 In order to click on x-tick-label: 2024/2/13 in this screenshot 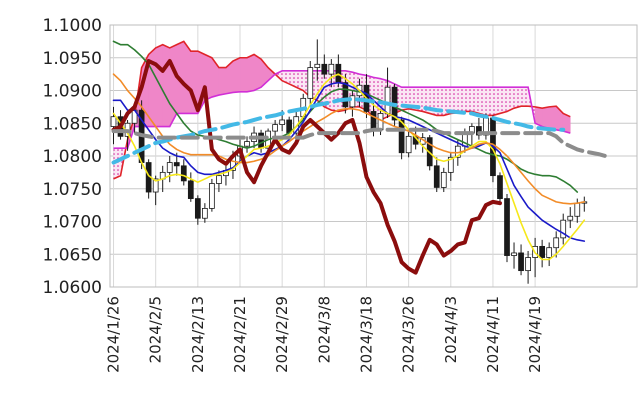, I will do `click(198, 334)`.